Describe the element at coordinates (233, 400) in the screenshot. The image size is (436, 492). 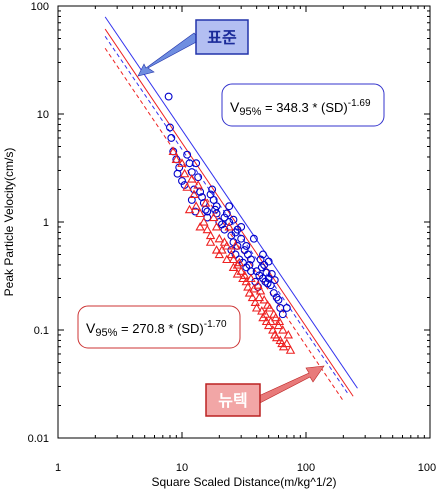
I see `legend-newtec-box` at that location.